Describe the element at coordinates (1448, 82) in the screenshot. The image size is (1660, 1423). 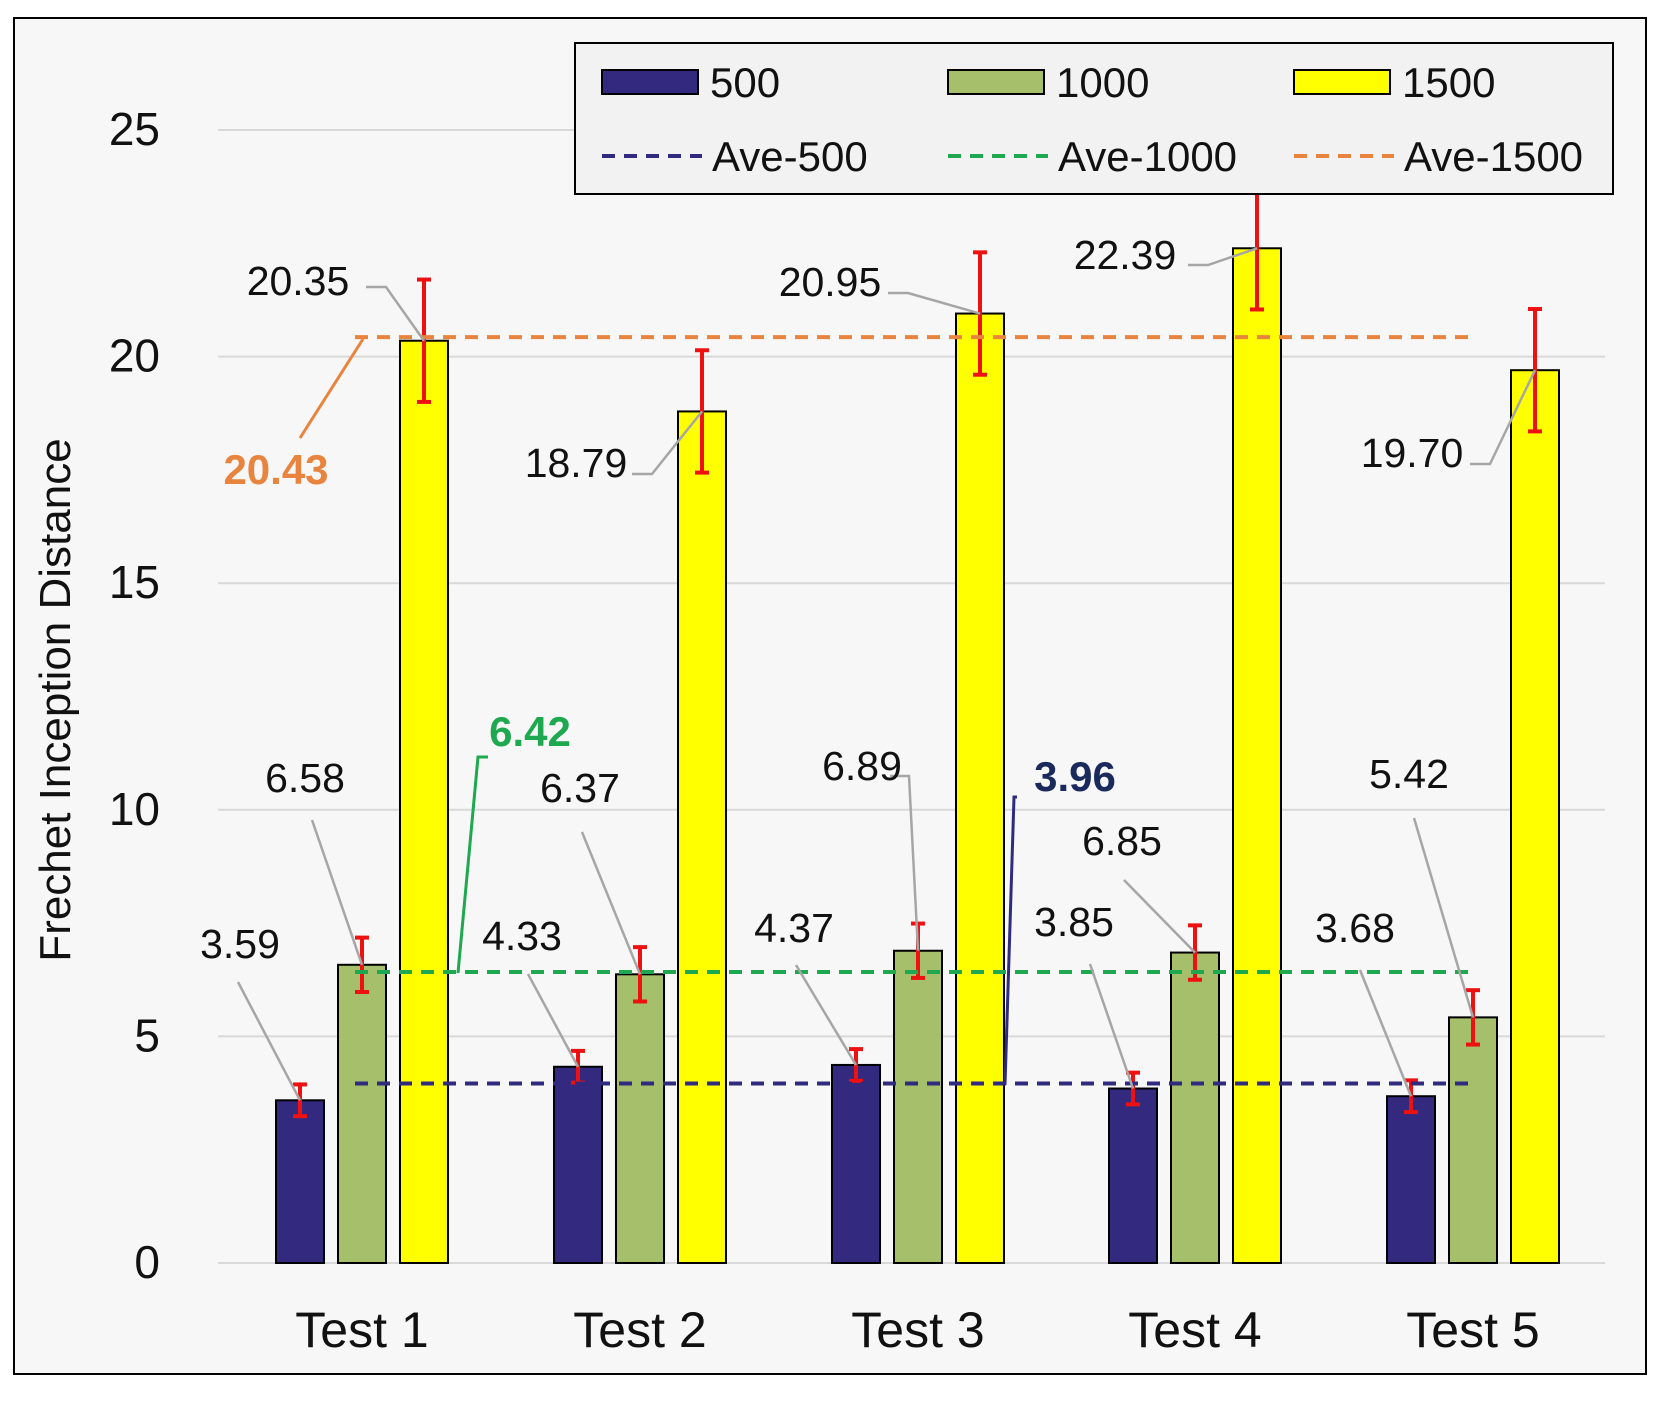
I see `legend-label: 1500` at that location.